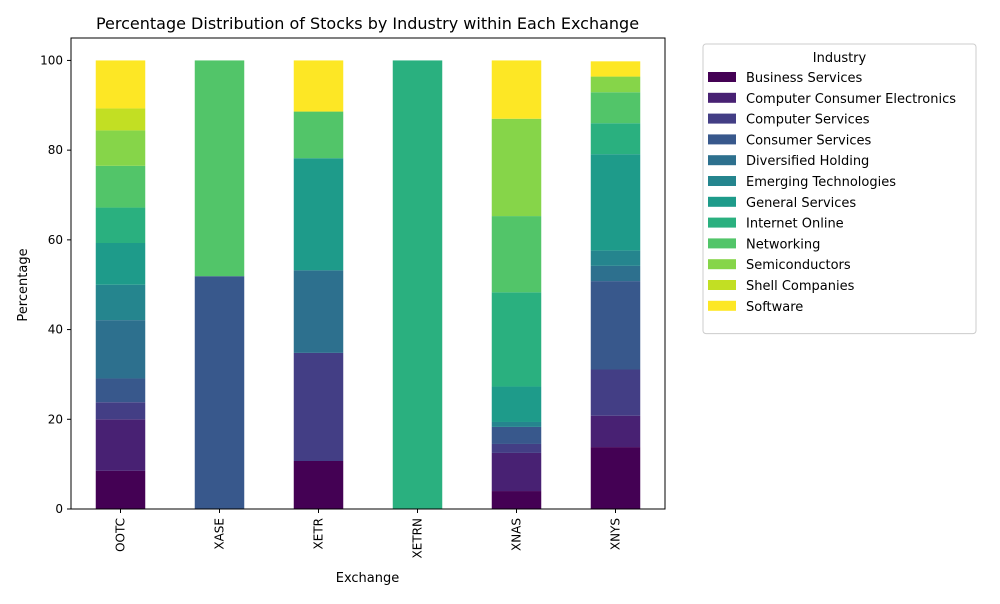  I want to click on y-tick-label: 0, so click(59, 509).